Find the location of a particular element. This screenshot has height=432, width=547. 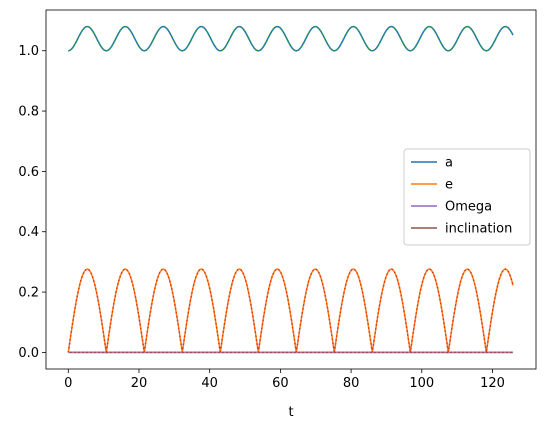

legend-box is located at coordinates (467, 197).